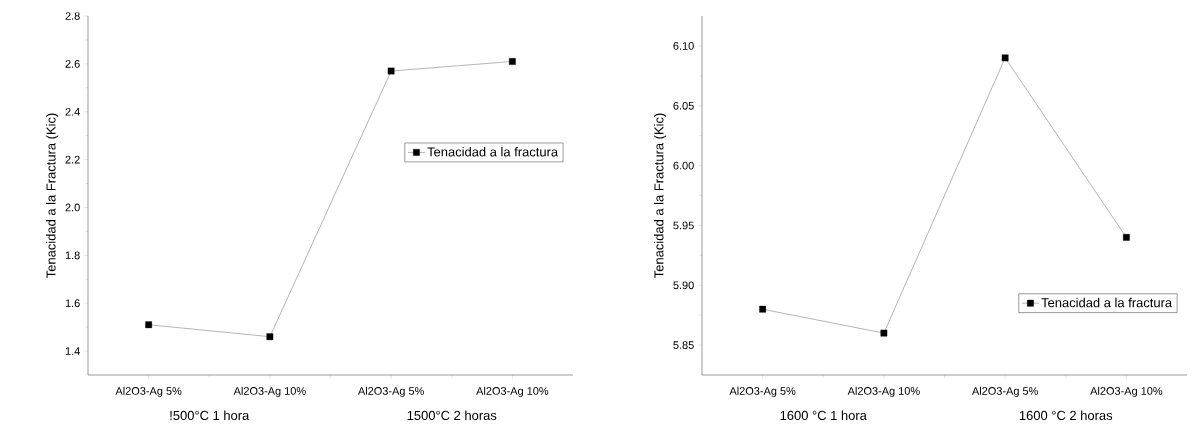 This screenshot has width=1202, height=432. I want to click on y-tick-label: 1.4, so click(72, 351).